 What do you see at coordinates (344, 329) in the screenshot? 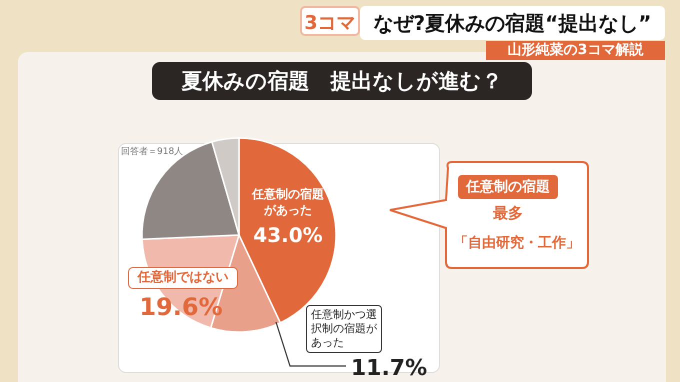
I see `slice-label: 任意制かつ選択制の宿題があった` at bounding box center [344, 329].